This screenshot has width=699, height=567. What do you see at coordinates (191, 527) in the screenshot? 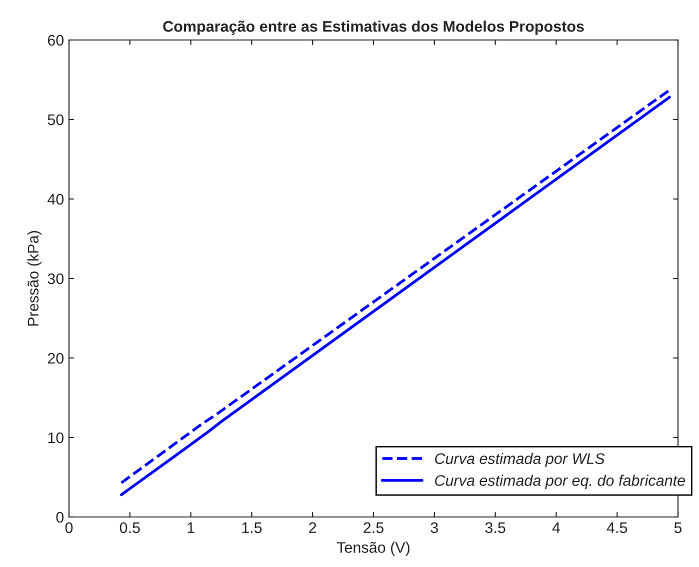
I see `x-tick-label: 1` at bounding box center [191, 527].